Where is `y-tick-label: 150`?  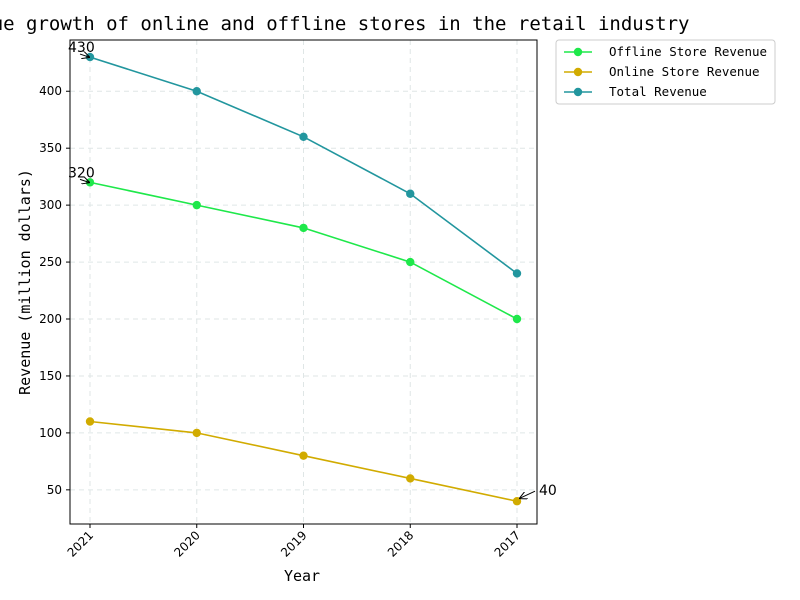
y-tick-label: 150 is located at coordinates (50, 376).